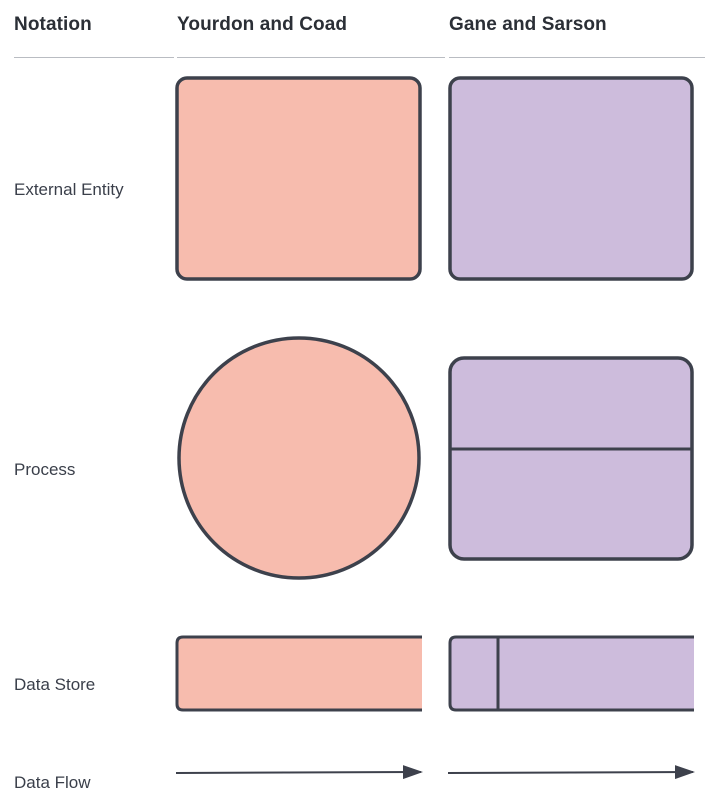 The image size is (705, 807). Describe the element at coordinates (299, 772) in the screenshot. I see `yourdon-data-flow-arrow` at that location.